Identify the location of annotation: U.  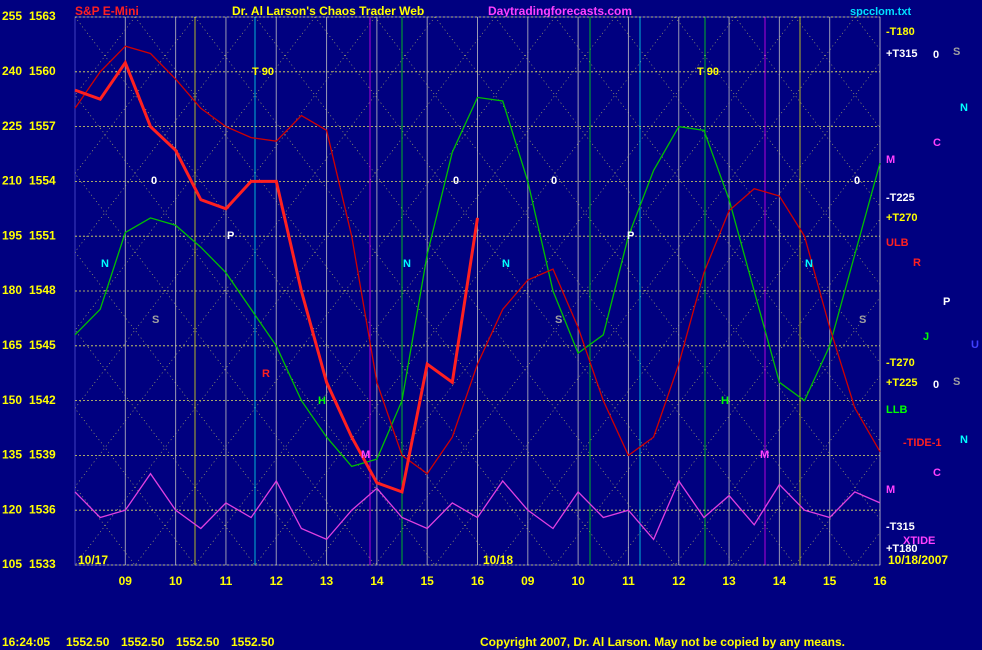
(975, 345).